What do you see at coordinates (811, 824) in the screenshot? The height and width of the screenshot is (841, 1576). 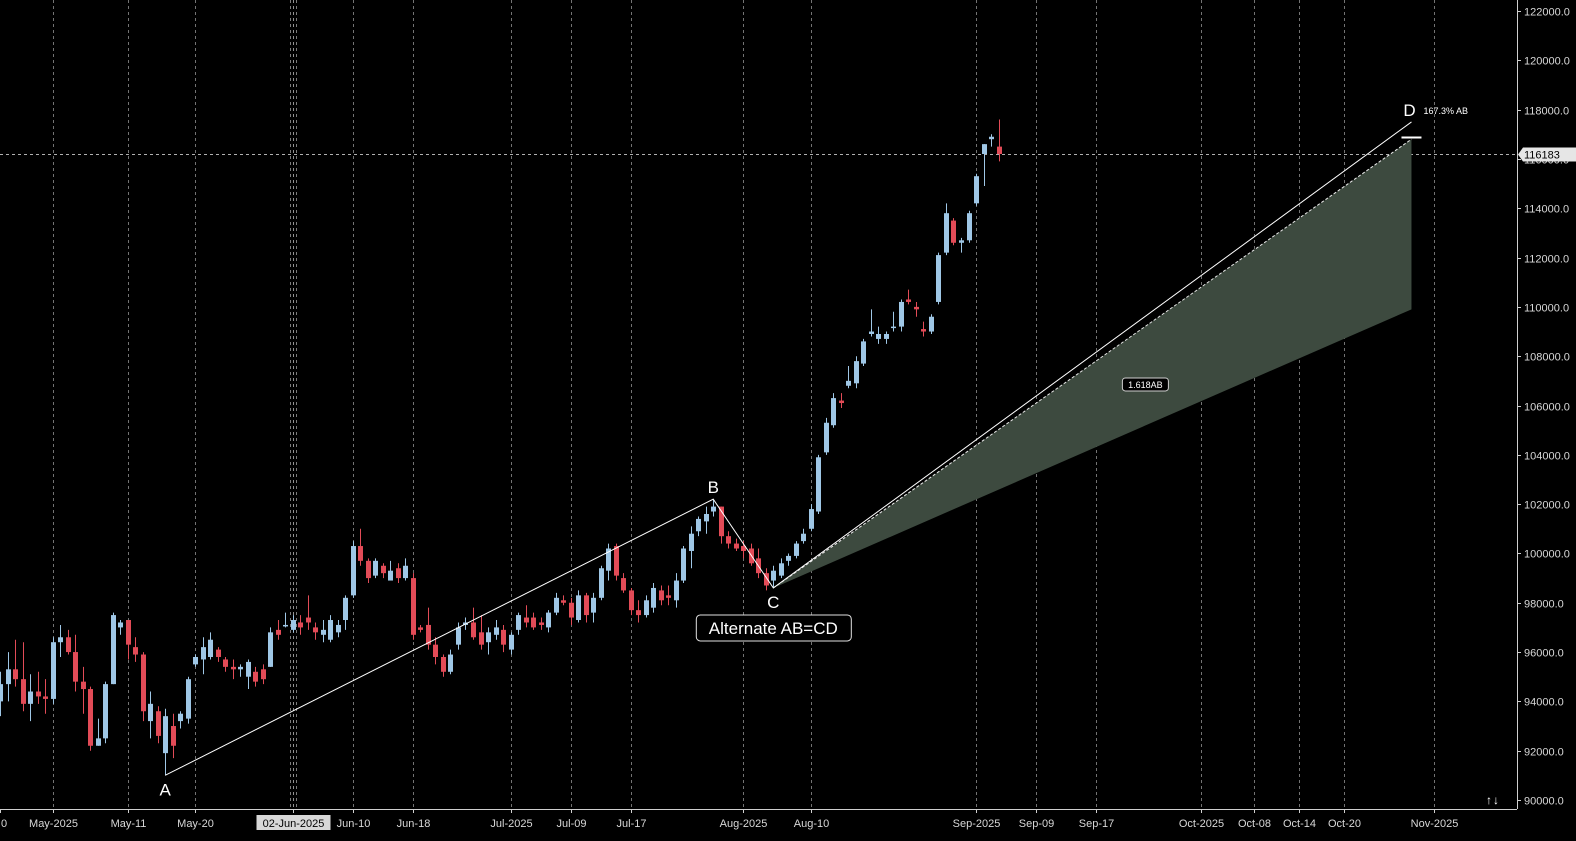 I see `x-tick-label: Aug-10` at bounding box center [811, 824].